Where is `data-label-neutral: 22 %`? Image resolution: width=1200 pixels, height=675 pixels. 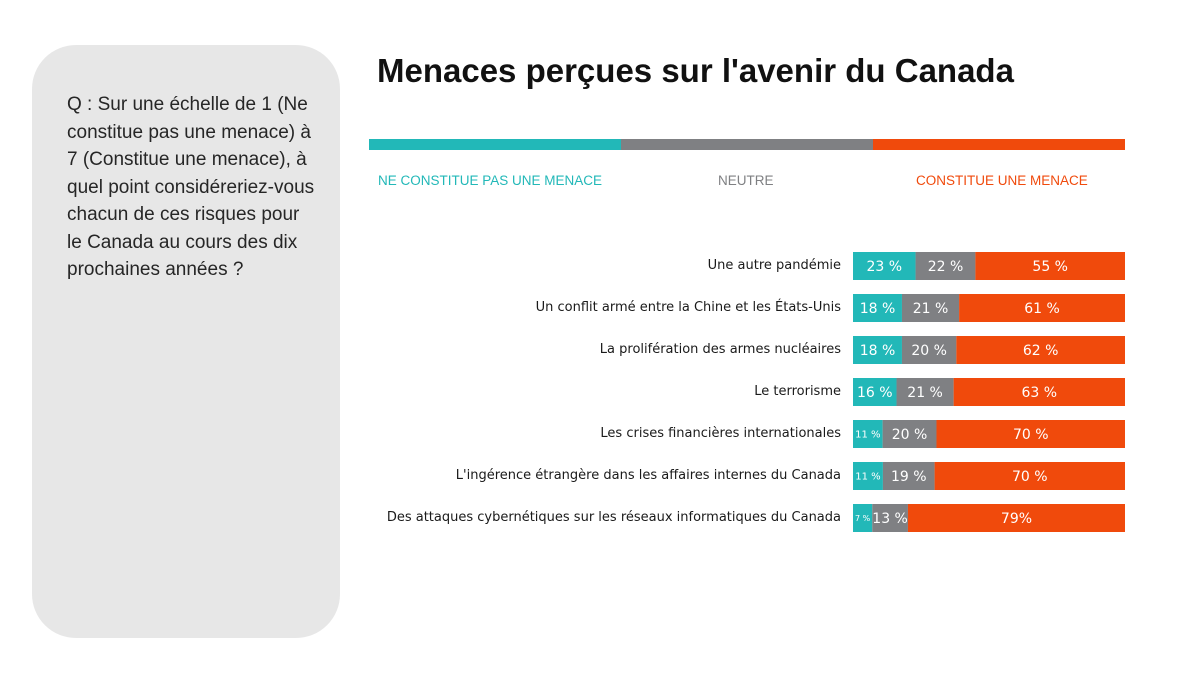
data-label-neutral: 22 % is located at coordinates (946, 267).